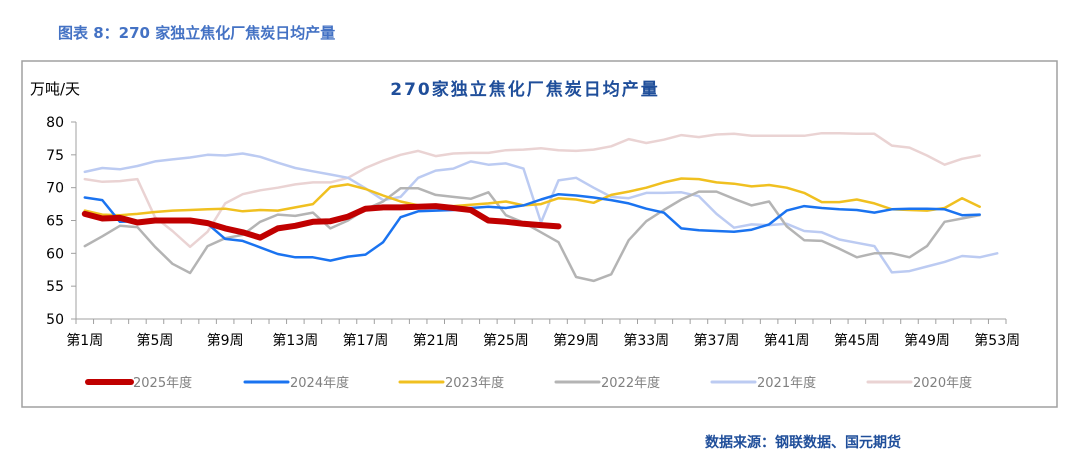 This screenshot has height=467, width=1080. Describe the element at coordinates (786, 383) in the screenshot. I see `legend-label: 2021年度` at that location.